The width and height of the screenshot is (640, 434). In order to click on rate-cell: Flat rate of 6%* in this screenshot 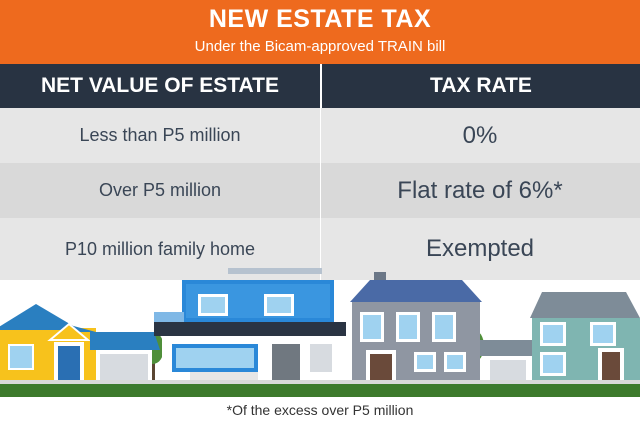, I will do `click(480, 190)`.